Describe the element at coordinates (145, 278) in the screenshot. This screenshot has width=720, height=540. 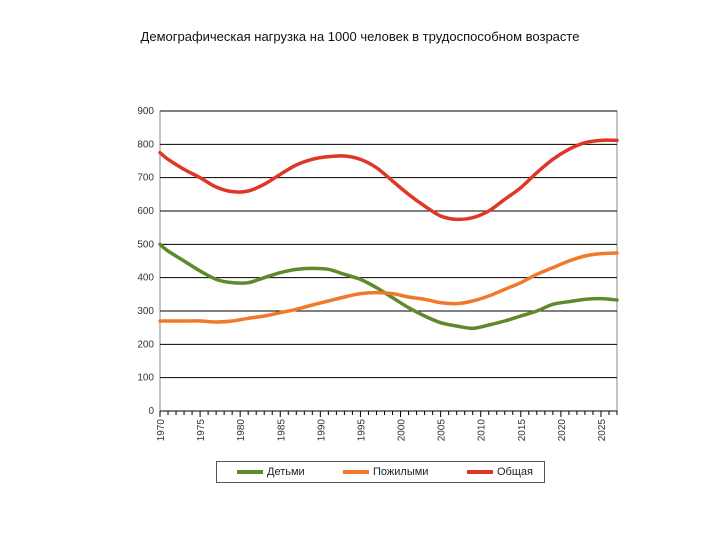
I see `y-tick-label-400: 400` at that location.